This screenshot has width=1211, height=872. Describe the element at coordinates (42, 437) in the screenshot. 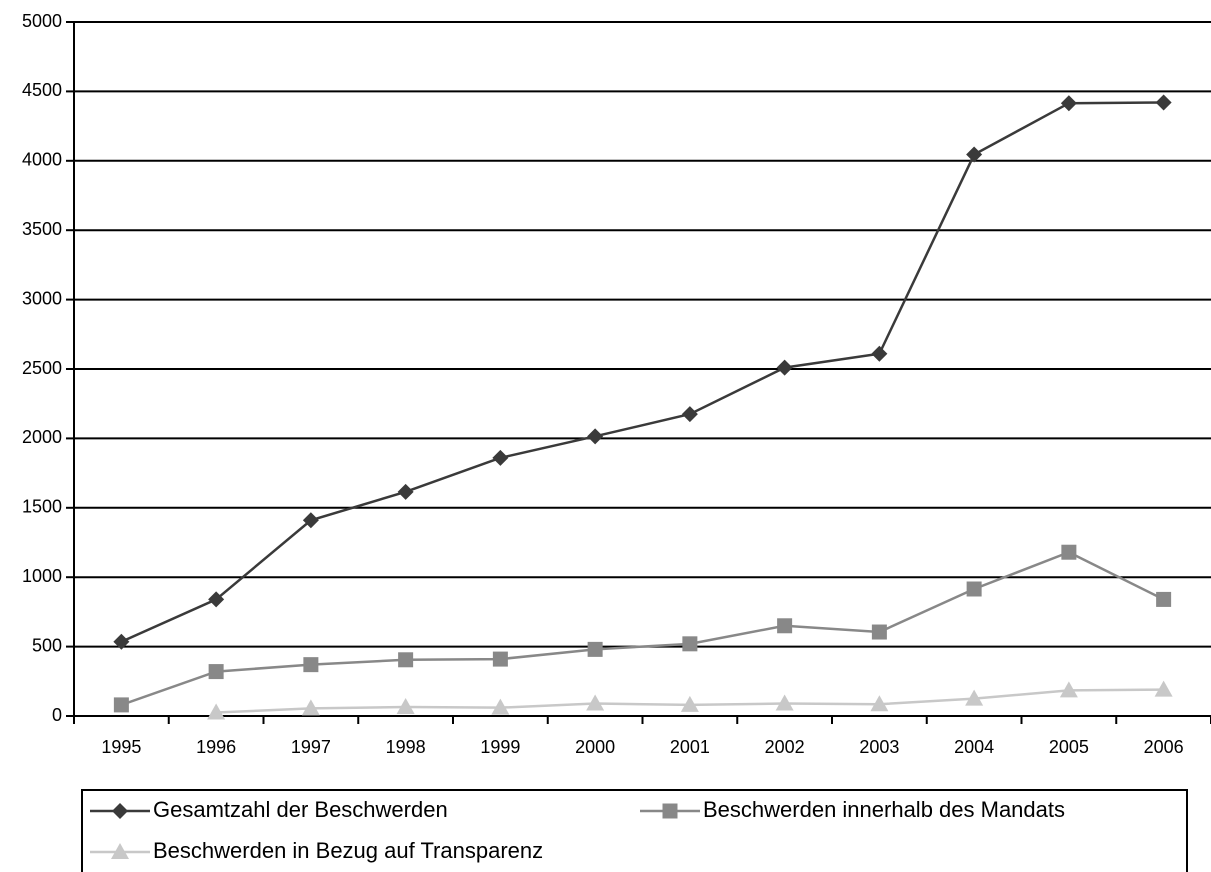

I see `y-tick-label: 2000` at that location.